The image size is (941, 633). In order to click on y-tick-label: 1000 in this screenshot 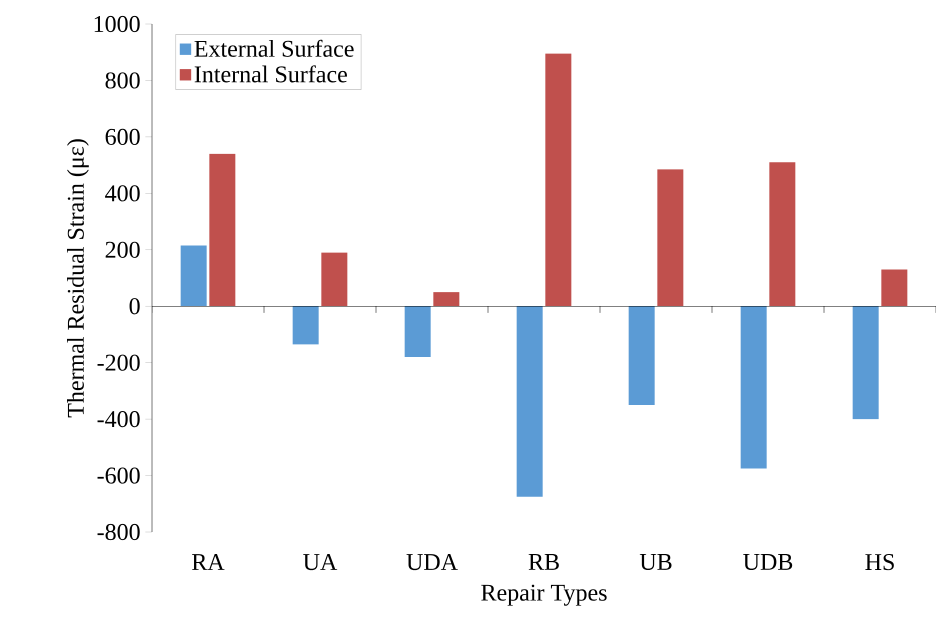, I will do `click(117, 24)`.